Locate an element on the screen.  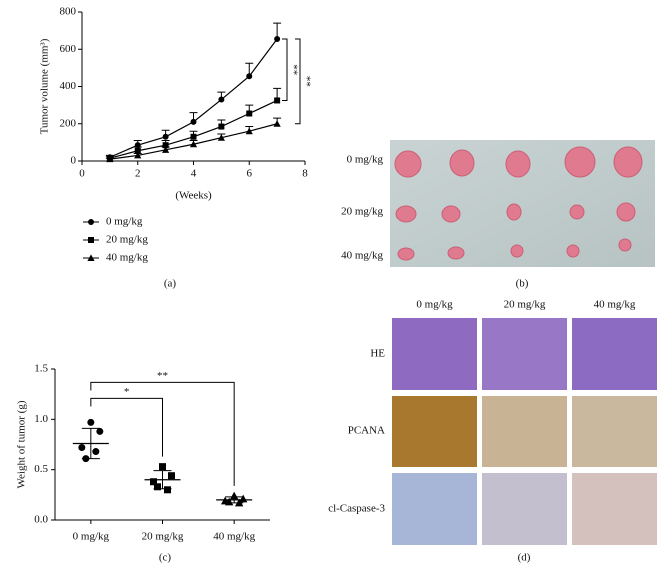
y-tick-label: 0.5 is located at coordinates (41, 469).